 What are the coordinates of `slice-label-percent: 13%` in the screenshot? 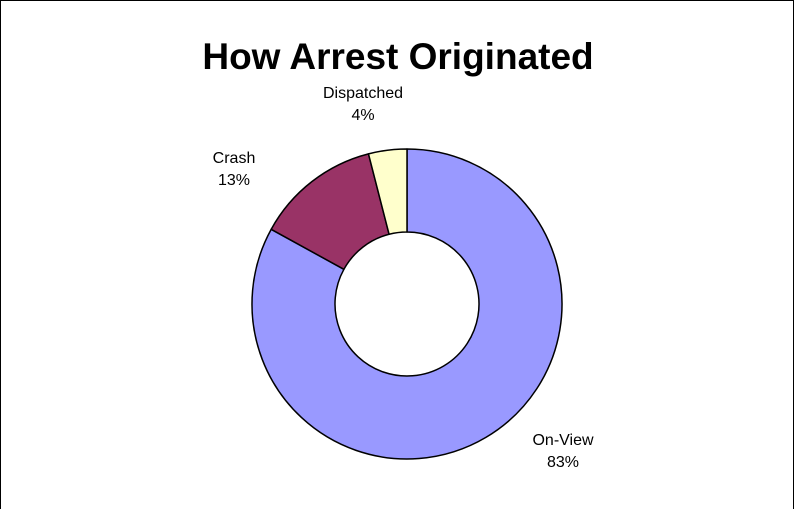 It's located at (234, 180).